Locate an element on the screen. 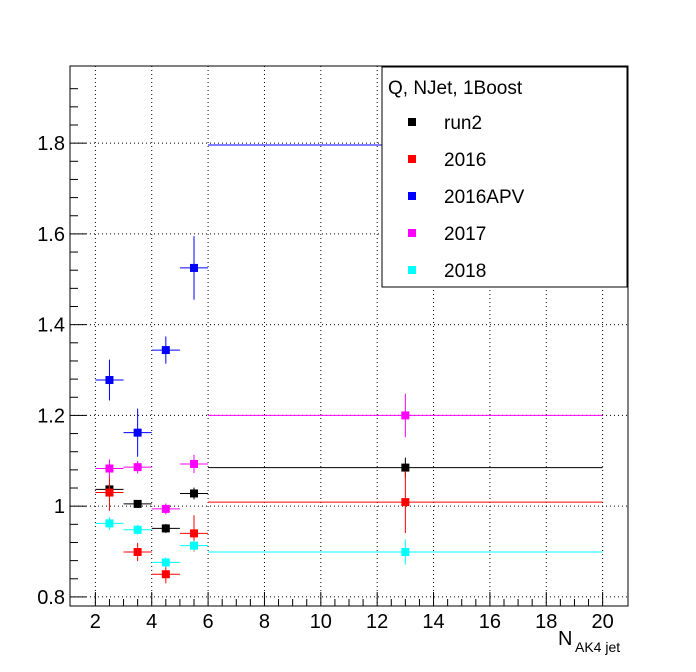  legend-title: Q, NJet, 1Boost is located at coordinates (455, 88).